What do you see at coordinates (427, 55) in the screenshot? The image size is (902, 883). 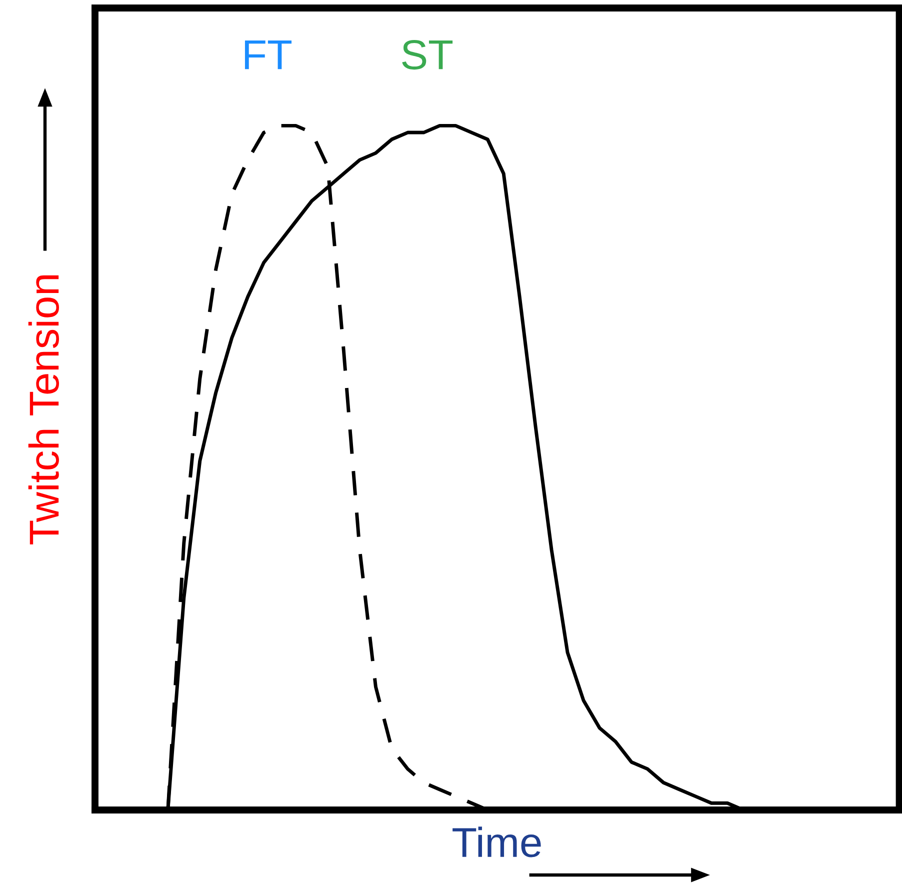 I see `series-label: ST` at bounding box center [427, 55].